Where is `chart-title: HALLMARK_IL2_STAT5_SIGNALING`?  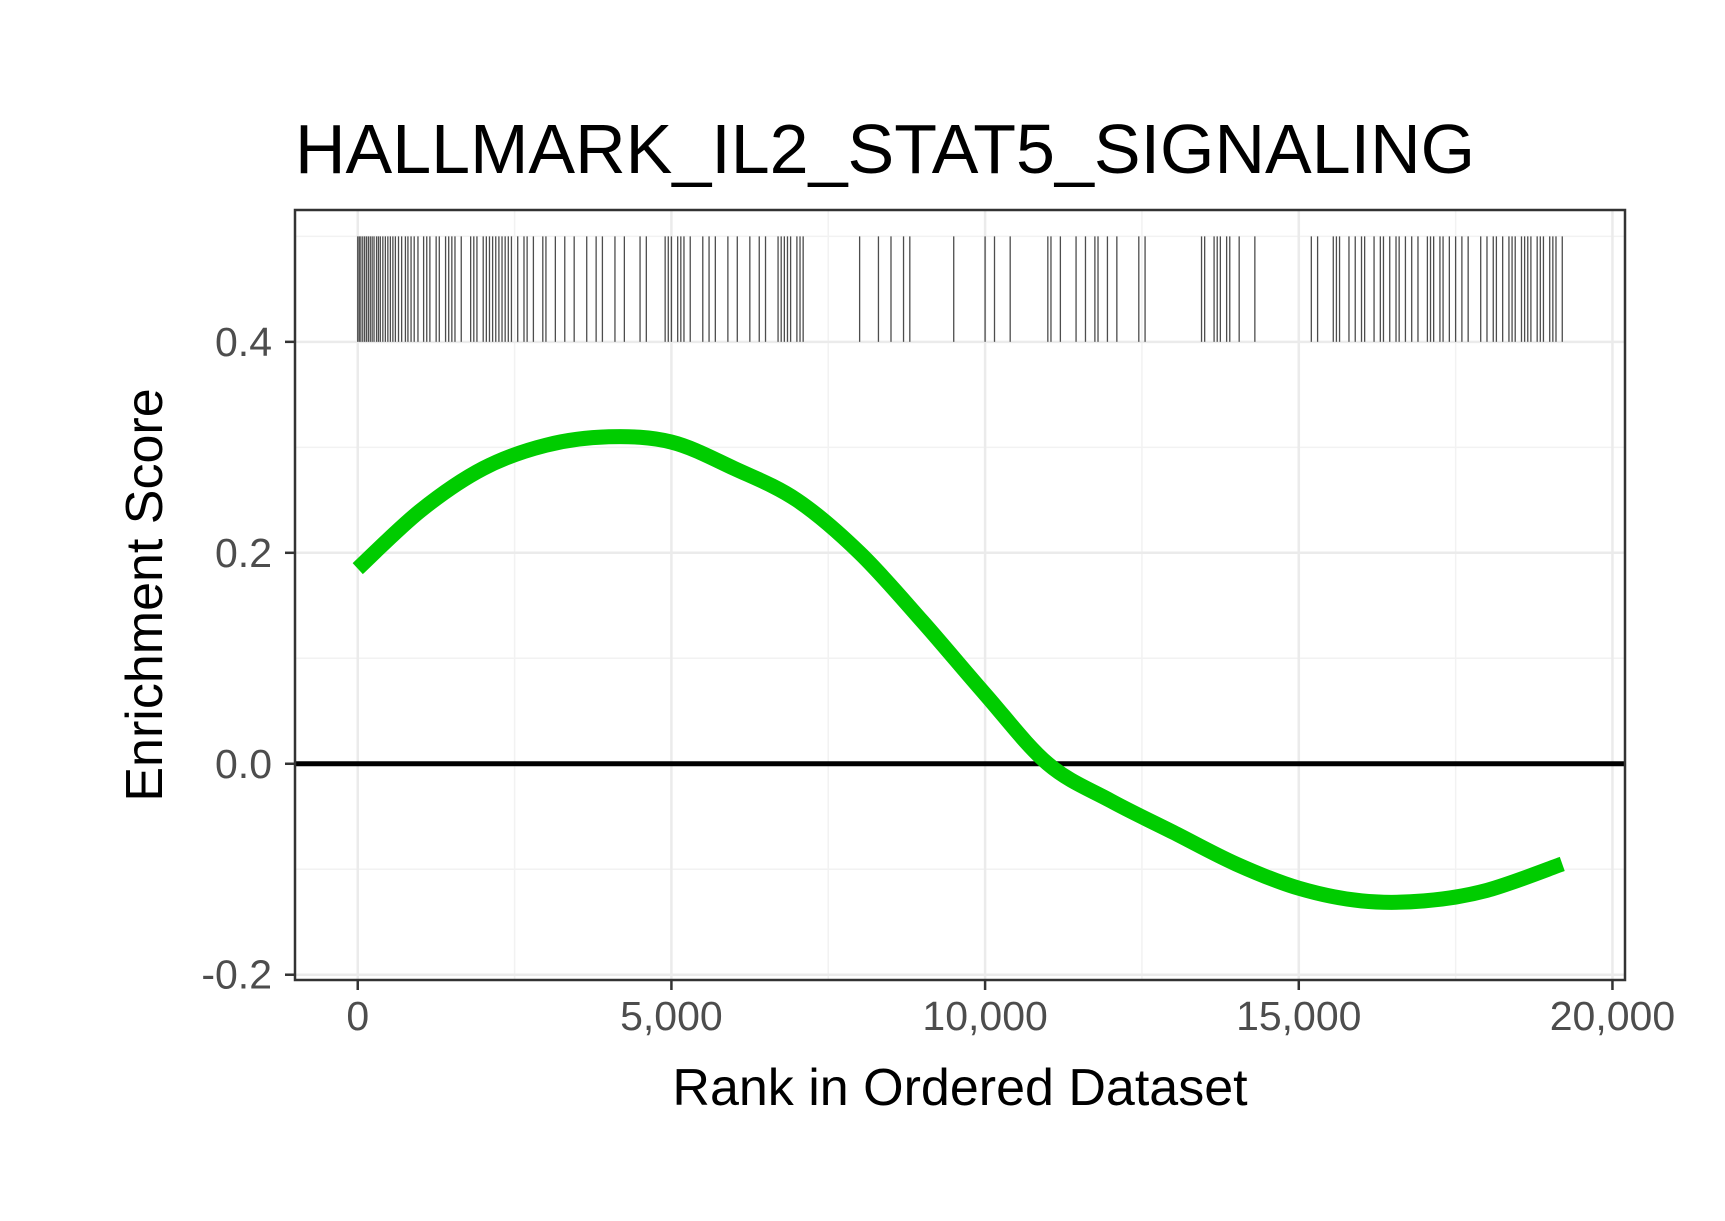 chart-title: HALLMARK_IL2_STAT5_SIGNALING is located at coordinates (885, 149).